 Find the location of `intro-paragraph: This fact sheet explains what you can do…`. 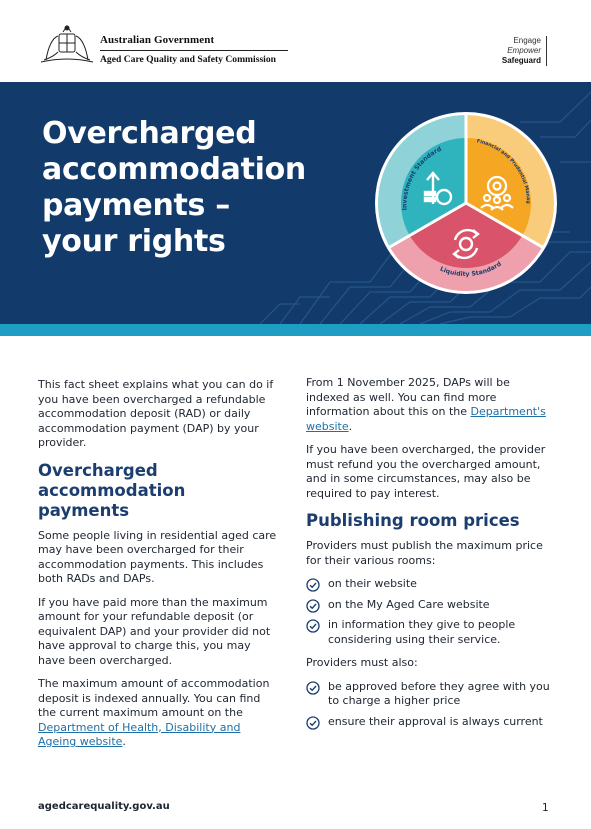

intro-paragraph: This fact sheet explains what you can do… is located at coordinates (156, 413).